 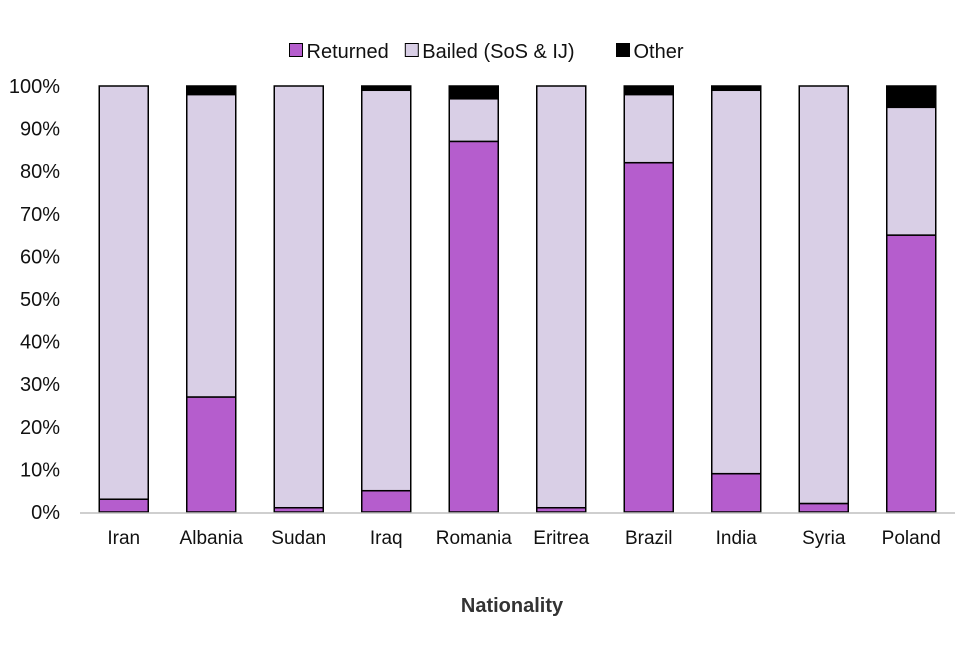 I want to click on bar-segment-returned-brazil, so click(x=648, y=337).